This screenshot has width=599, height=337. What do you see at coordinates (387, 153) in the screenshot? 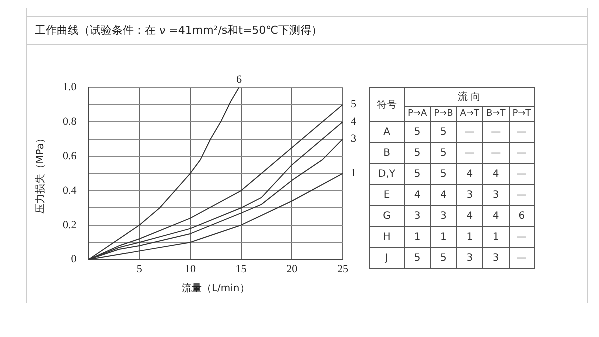
I see `category-label: B` at bounding box center [387, 153].